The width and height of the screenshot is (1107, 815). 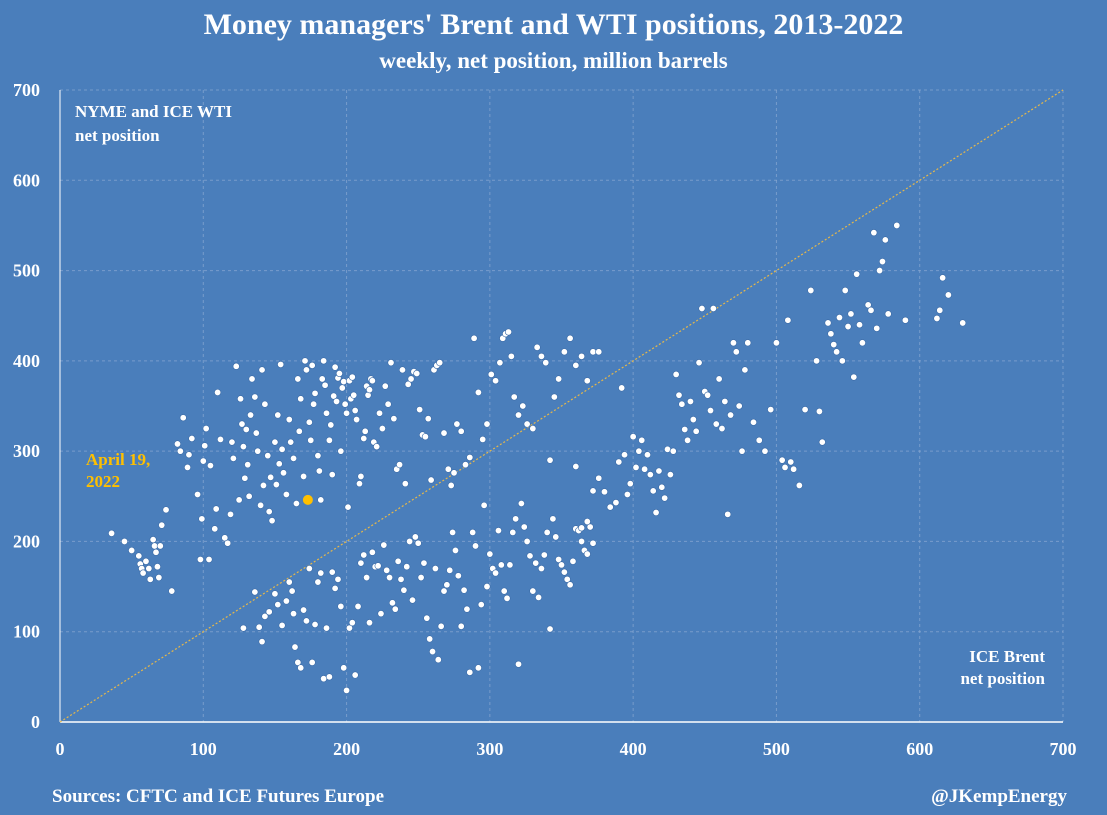 I want to click on highlight-annotation: April 19, 2022, so click(x=118, y=470).